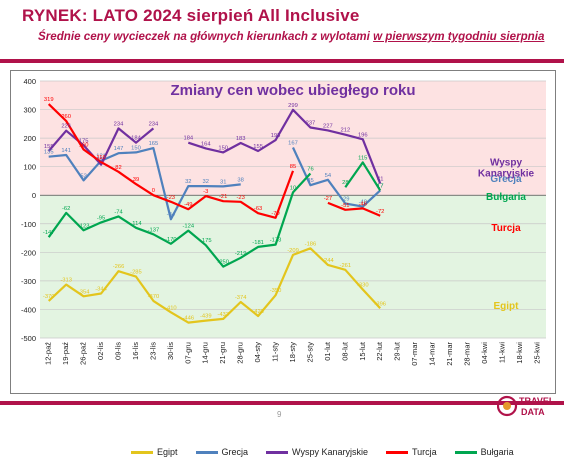  Describe the element at coordinates (506, 174) in the screenshot. I see `series-end-label: Kanaryjskie` at that location.